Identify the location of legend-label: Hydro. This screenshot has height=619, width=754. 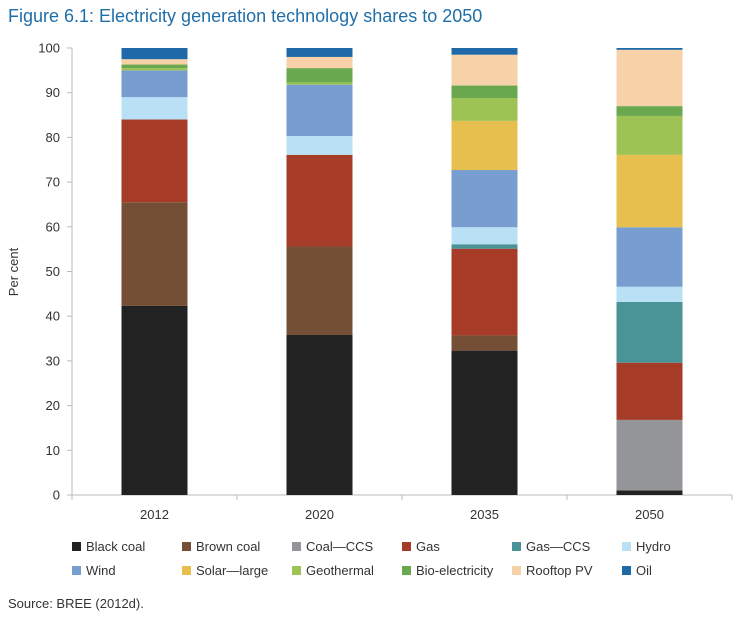
(653, 546).